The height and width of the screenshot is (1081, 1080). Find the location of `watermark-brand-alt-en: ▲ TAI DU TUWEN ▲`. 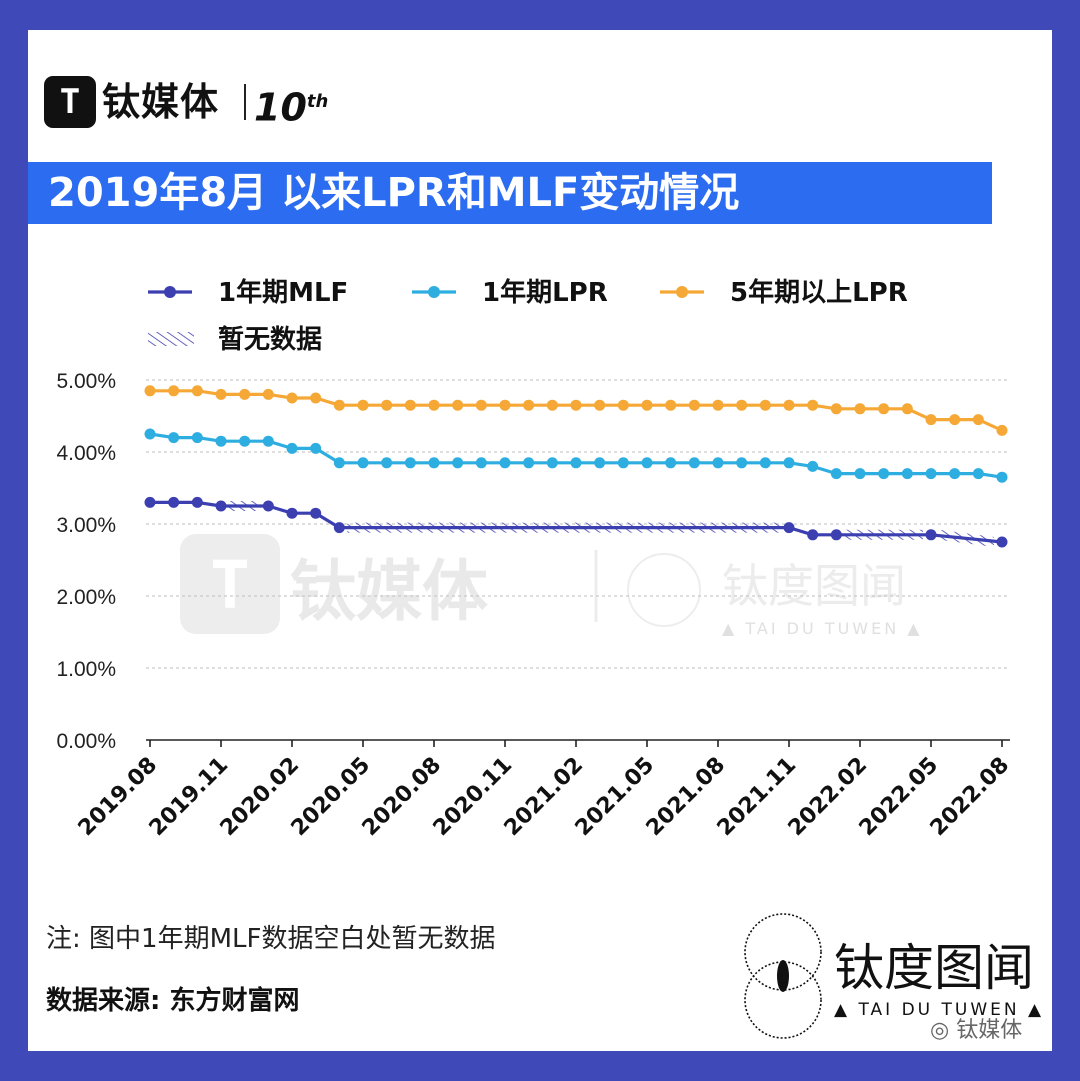

watermark-brand-alt-en: ▲ TAI DU TUWEN ▲ is located at coordinates (822, 628).